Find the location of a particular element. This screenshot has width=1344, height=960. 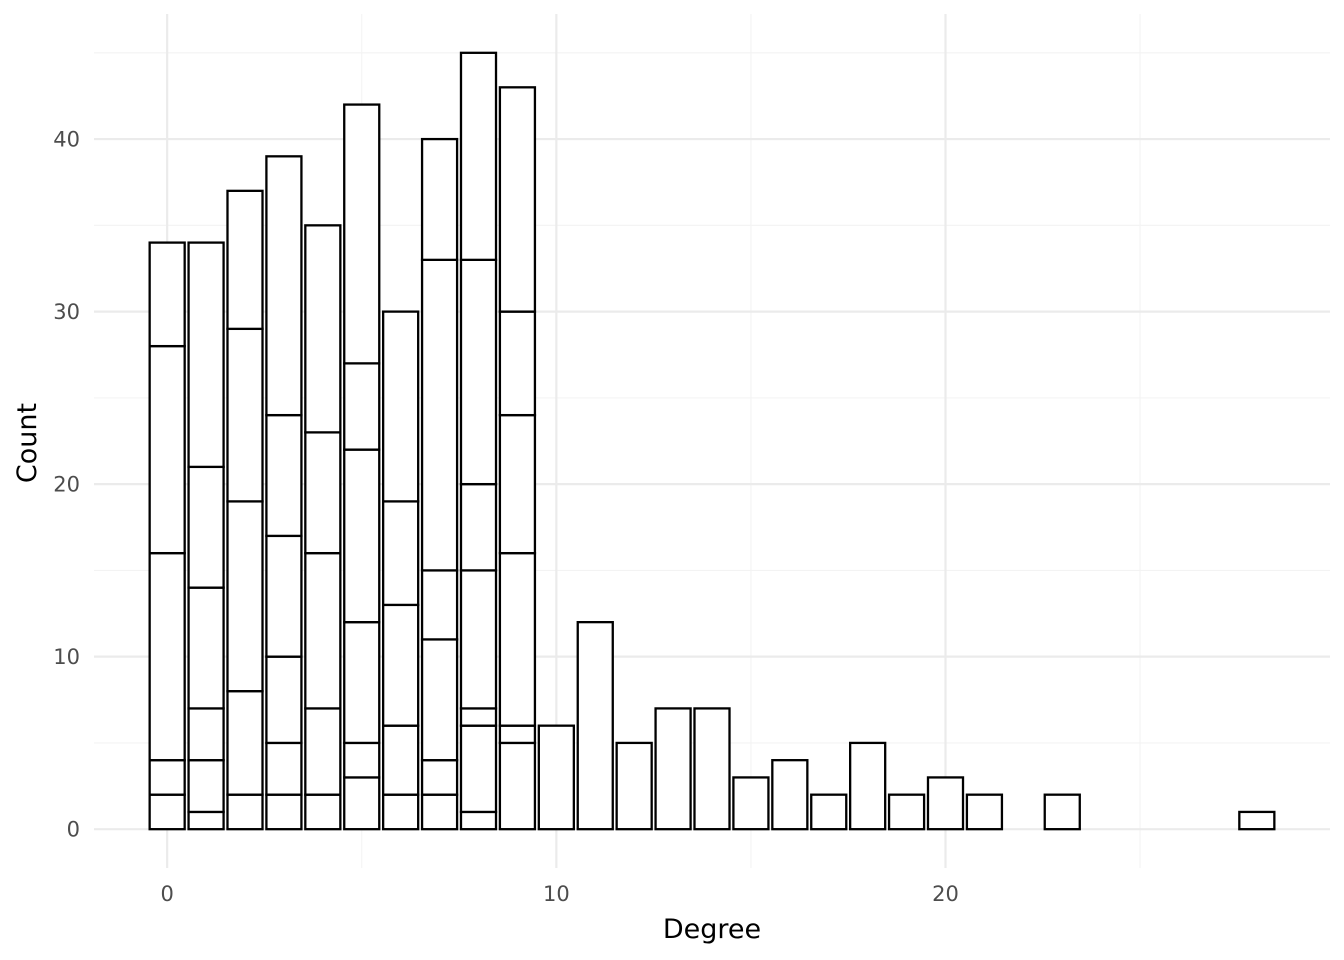

y-tick-label: 0 is located at coordinates (73, 830).